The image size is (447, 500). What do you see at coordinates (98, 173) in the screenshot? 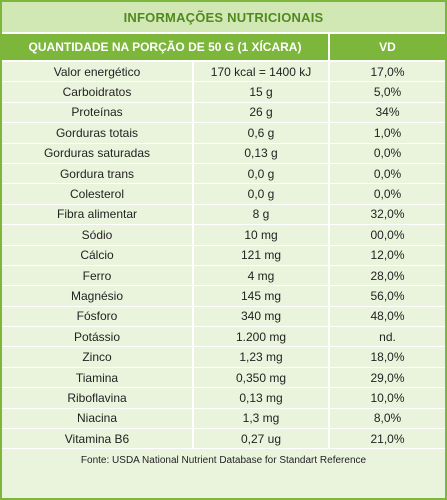
I see `nutrient-name: Gordura trans` at bounding box center [98, 173].